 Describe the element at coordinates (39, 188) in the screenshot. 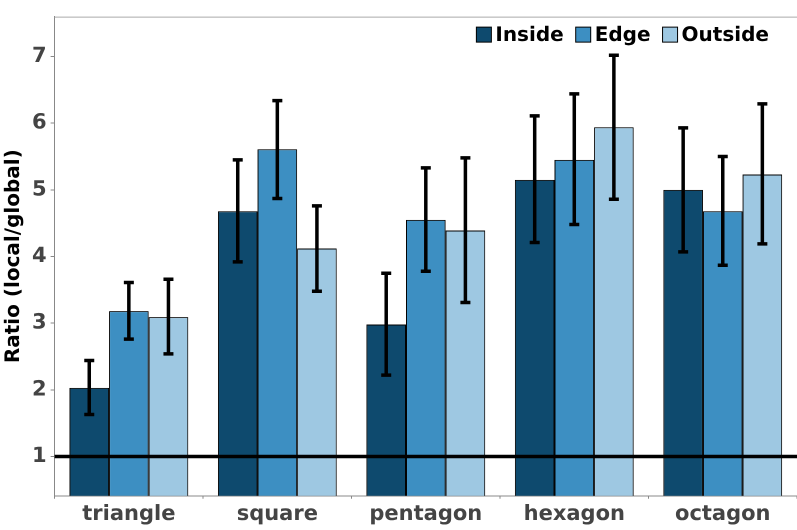

I see `y-tick-label: 5` at that location.